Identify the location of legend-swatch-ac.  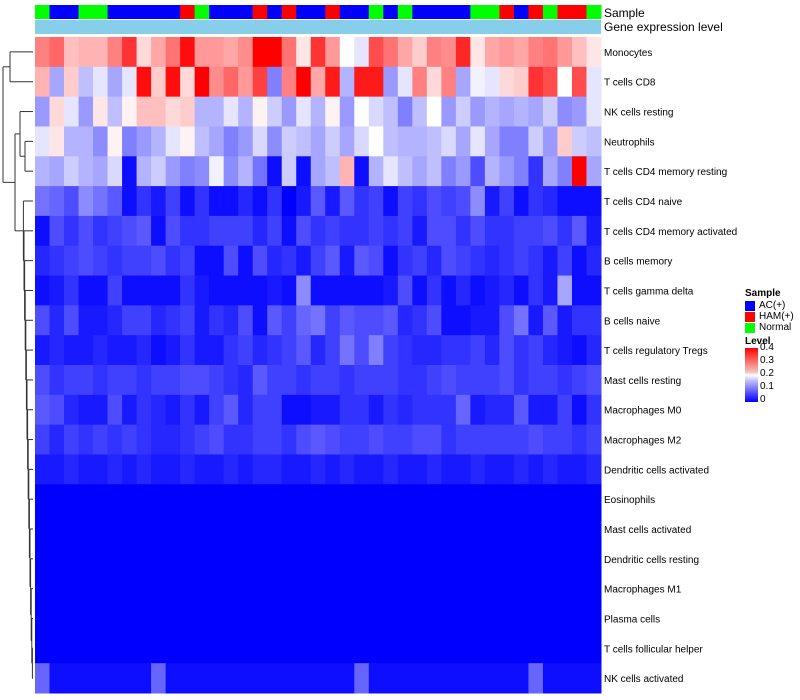
(750, 305).